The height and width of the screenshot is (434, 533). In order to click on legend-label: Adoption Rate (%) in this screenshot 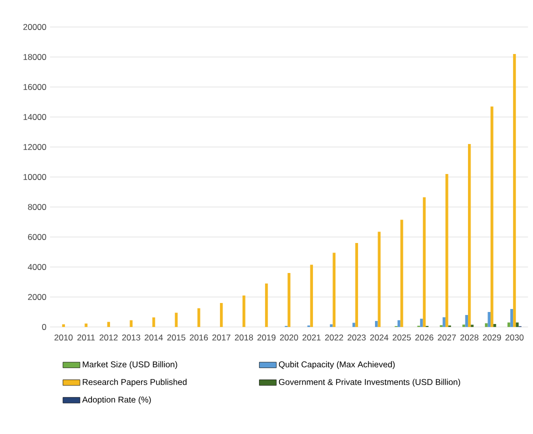, I will do `click(116, 400)`.